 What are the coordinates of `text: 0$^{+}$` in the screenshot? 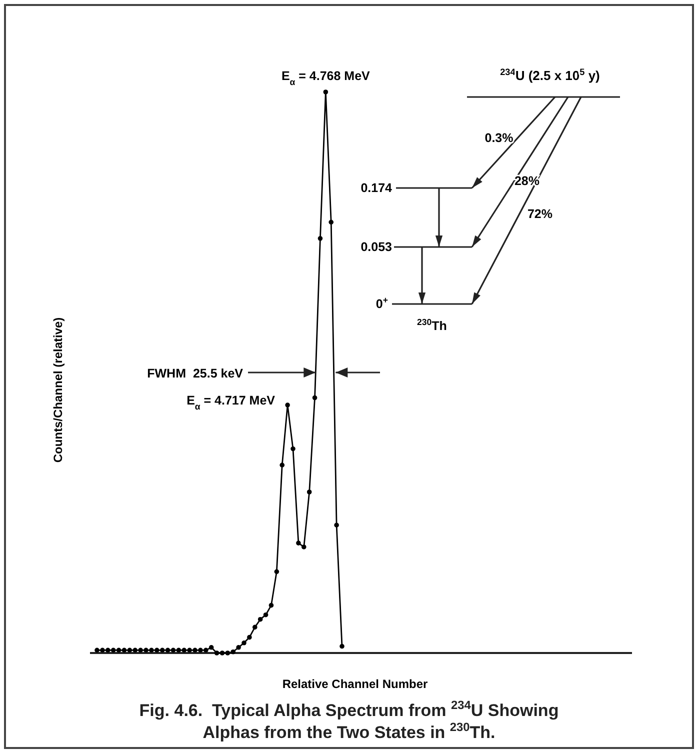 It's located at (382, 303).